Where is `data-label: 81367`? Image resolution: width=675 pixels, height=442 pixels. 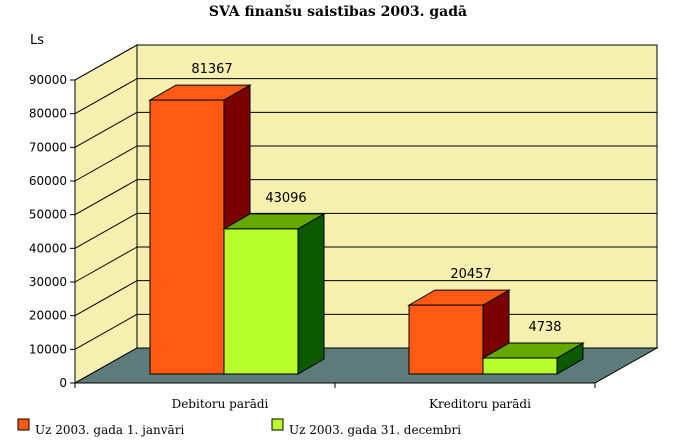
data-label: 81367 is located at coordinates (211, 69).